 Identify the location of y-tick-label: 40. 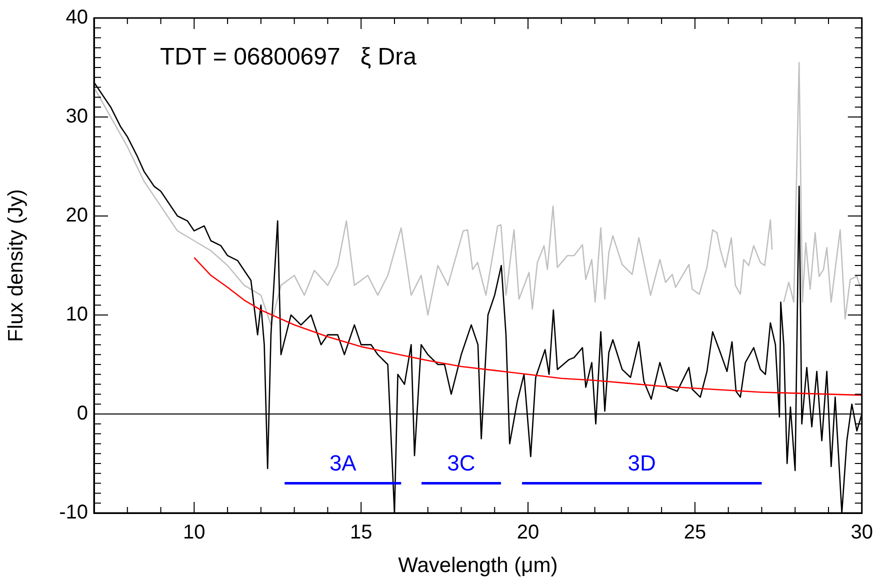
(77, 17).